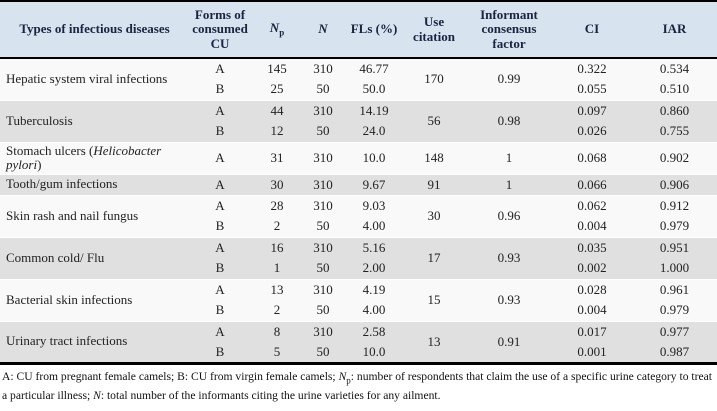  I want to click on np-symbol: N, so click(274, 28).